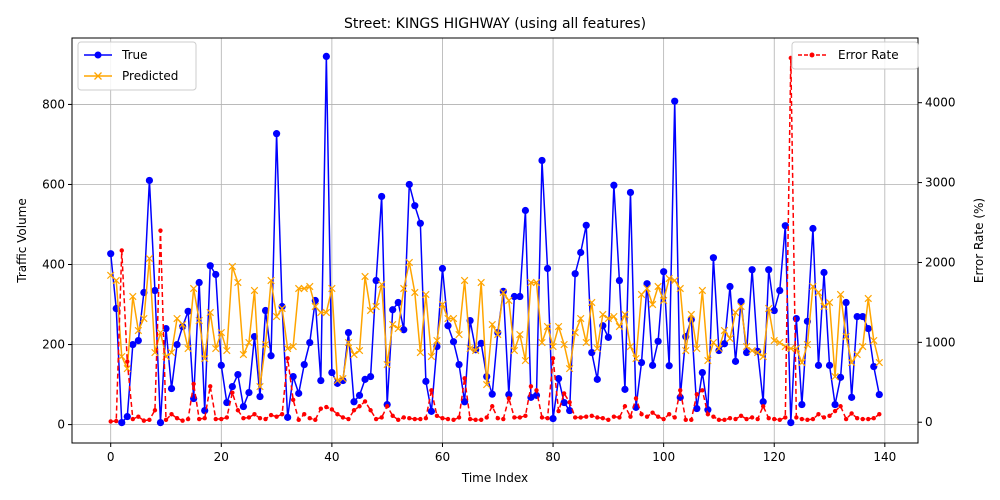  I want to click on x-tick-label: 140, so click(884, 457).